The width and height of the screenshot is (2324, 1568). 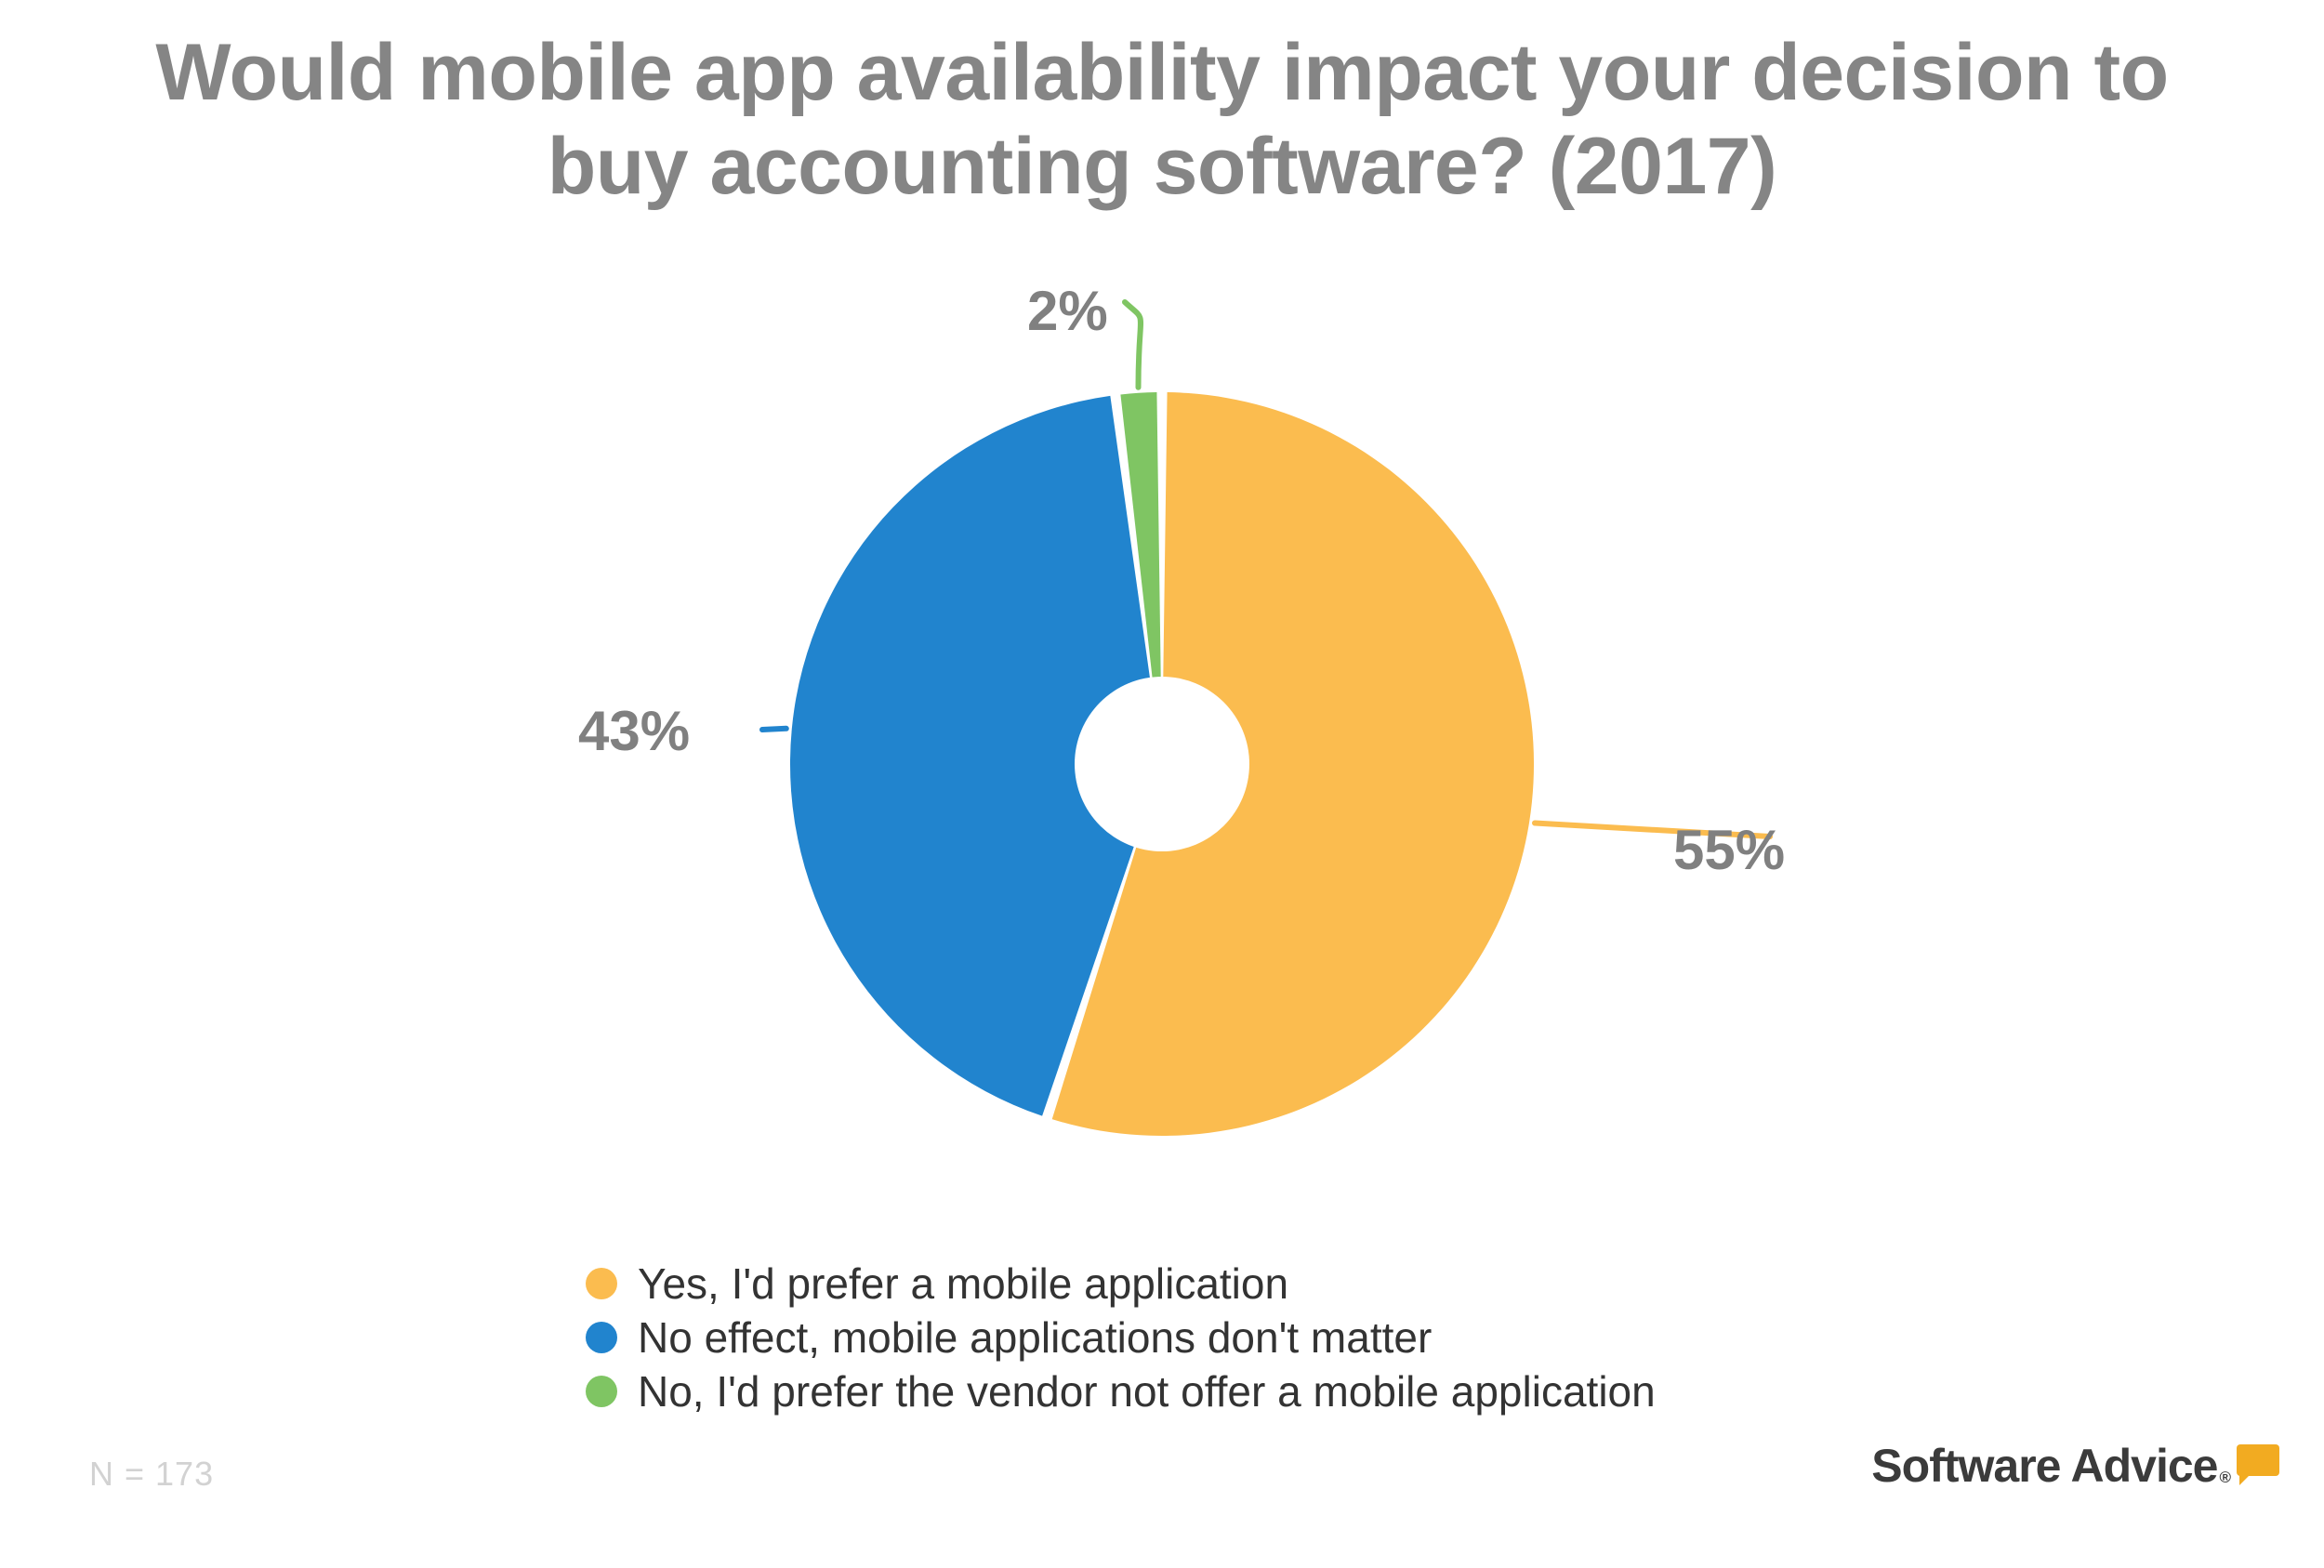 What do you see at coordinates (152, 1474) in the screenshot?
I see `sample-size-note: N = 173` at bounding box center [152, 1474].